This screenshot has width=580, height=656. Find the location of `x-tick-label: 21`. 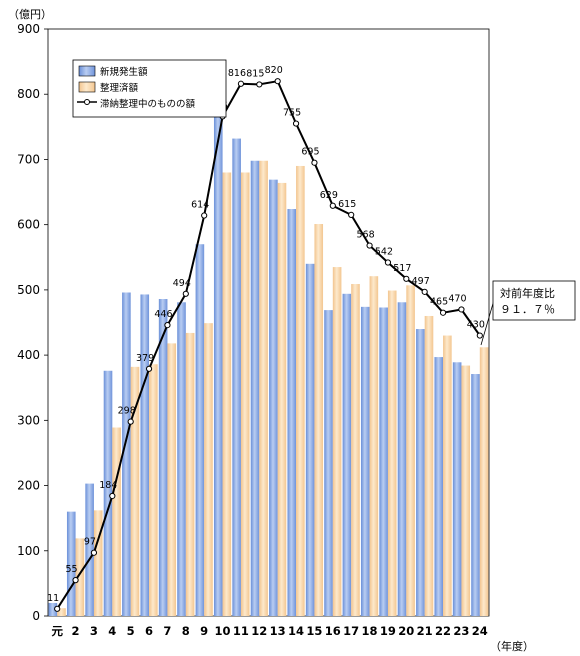

x-tick-label: 21 is located at coordinates (425, 631).